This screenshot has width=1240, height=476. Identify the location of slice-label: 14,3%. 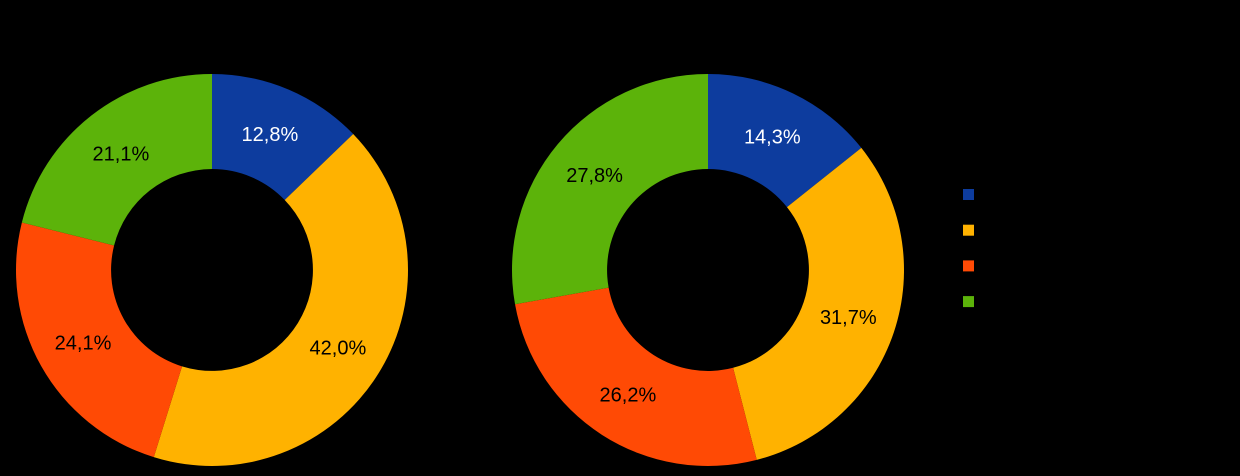
(772, 138).